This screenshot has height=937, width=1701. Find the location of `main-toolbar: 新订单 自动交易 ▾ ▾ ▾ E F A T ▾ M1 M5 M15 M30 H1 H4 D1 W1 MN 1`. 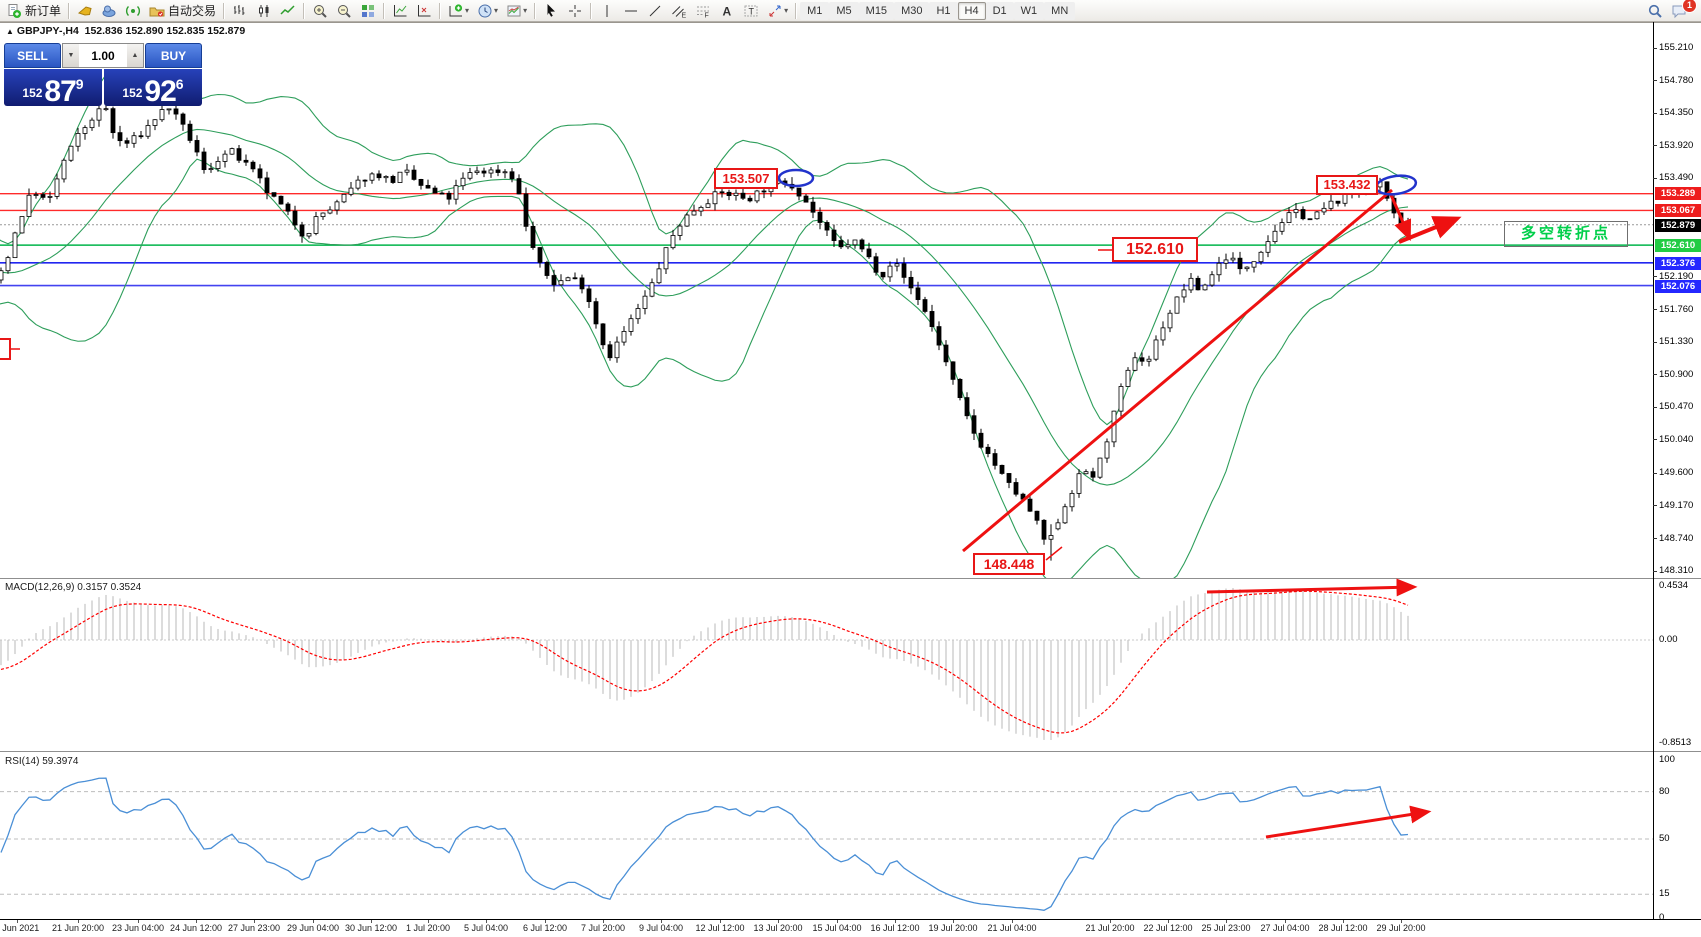

main-toolbar: 新订单 自动交易 ▾ ▾ ▾ E F A T ▾ M1 M5 M15 M30 H1 H4 D1 W1 MN 1 is located at coordinates (850, 11).